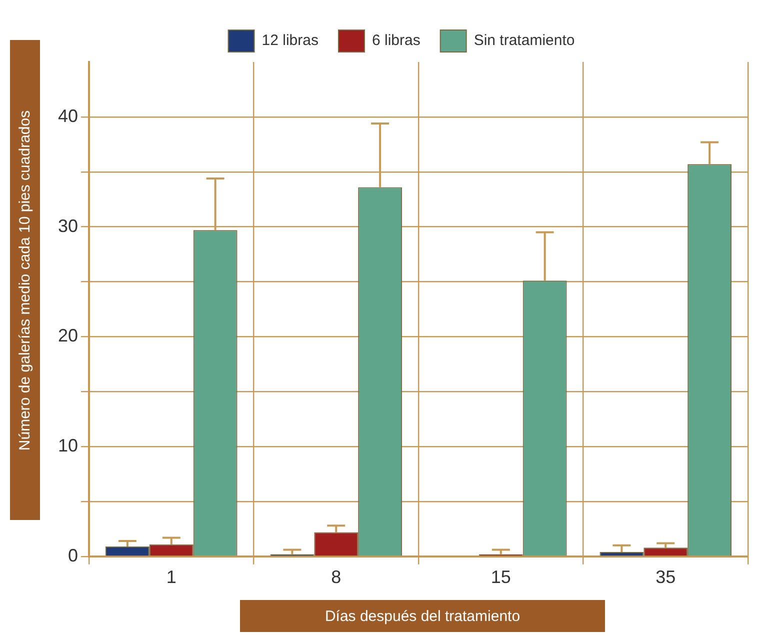  What do you see at coordinates (171, 577) in the screenshot?
I see `x-tick-label: 1` at bounding box center [171, 577].